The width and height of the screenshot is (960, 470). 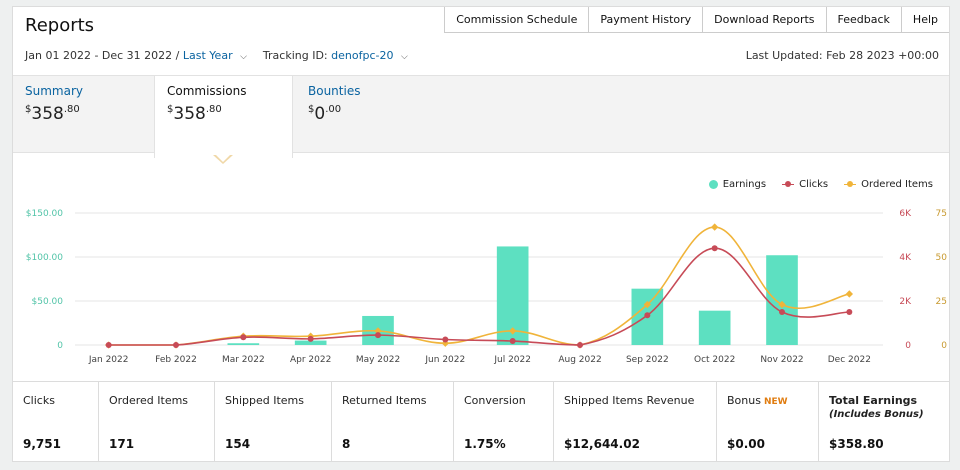 I want to click on last-updated: Last Updated: Feb 28 2023 +00:00, so click(x=842, y=55).